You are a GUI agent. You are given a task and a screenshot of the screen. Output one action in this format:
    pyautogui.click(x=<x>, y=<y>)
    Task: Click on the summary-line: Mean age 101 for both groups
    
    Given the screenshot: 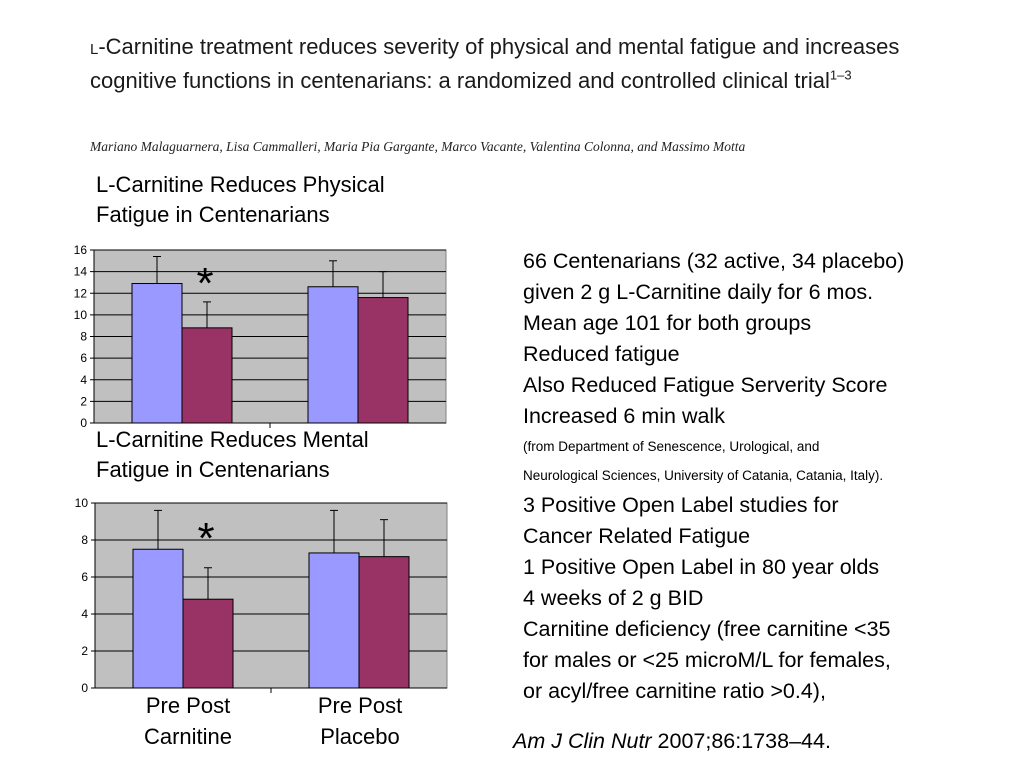 What is the action you would take?
    pyautogui.click(x=667, y=323)
    